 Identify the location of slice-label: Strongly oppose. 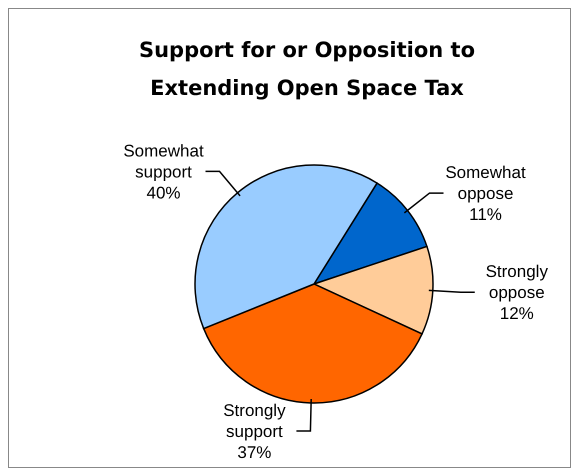
(517, 282).